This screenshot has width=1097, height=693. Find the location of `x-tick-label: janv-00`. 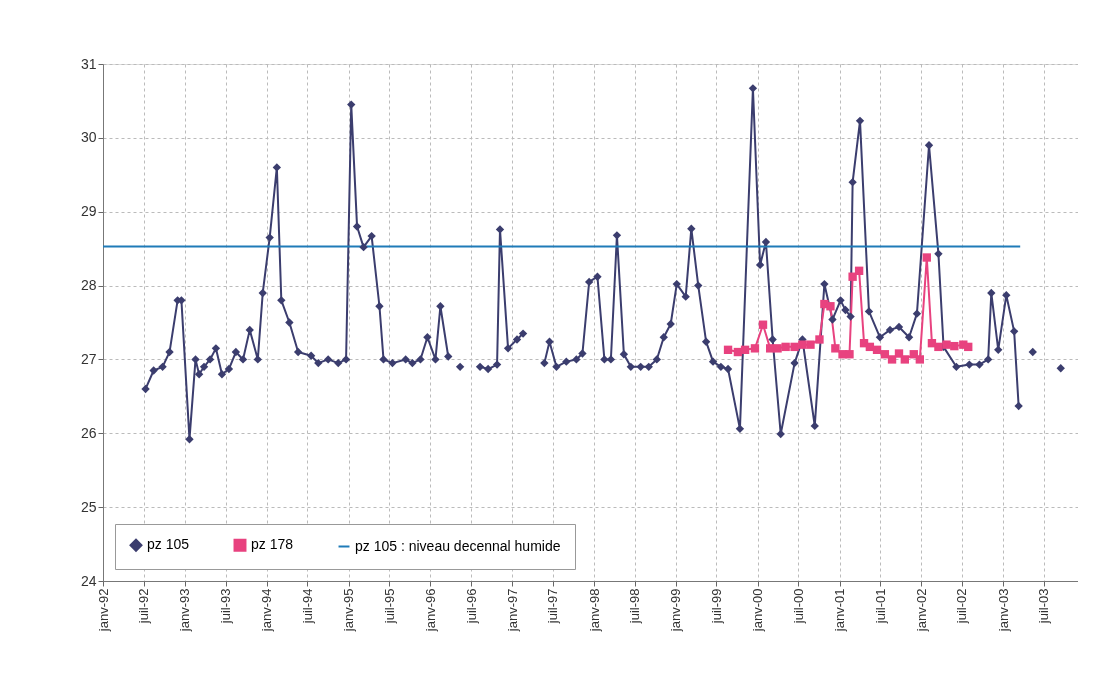

x-tick-label: janv-00 is located at coordinates (758, 610).